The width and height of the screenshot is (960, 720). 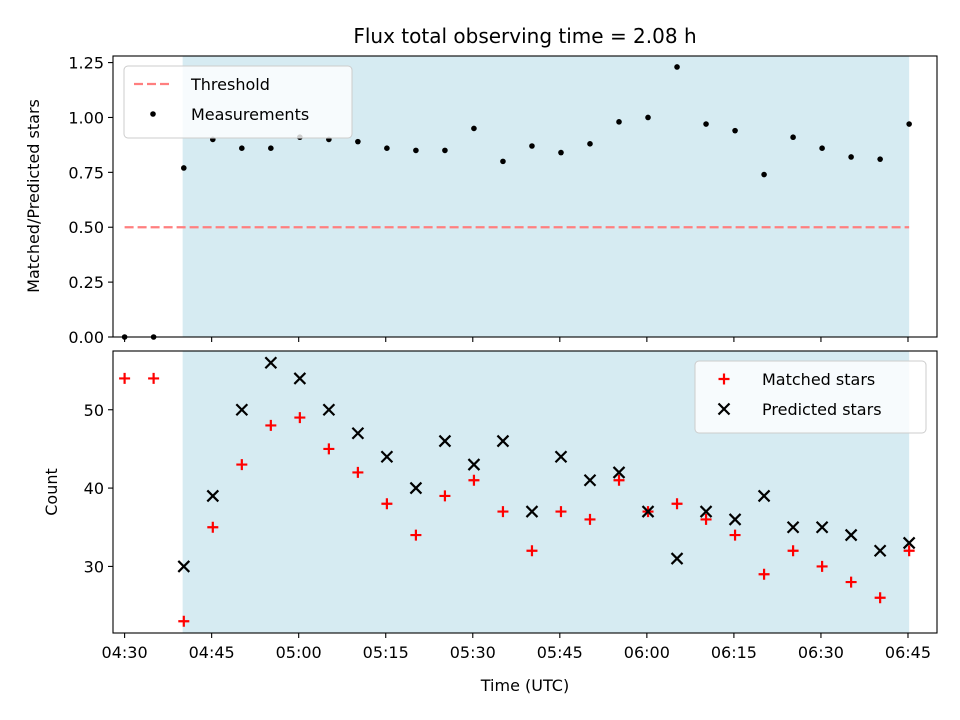 What do you see at coordinates (94, 488) in the screenshot?
I see `y-tick-label-1: 40` at bounding box center [94, 488].